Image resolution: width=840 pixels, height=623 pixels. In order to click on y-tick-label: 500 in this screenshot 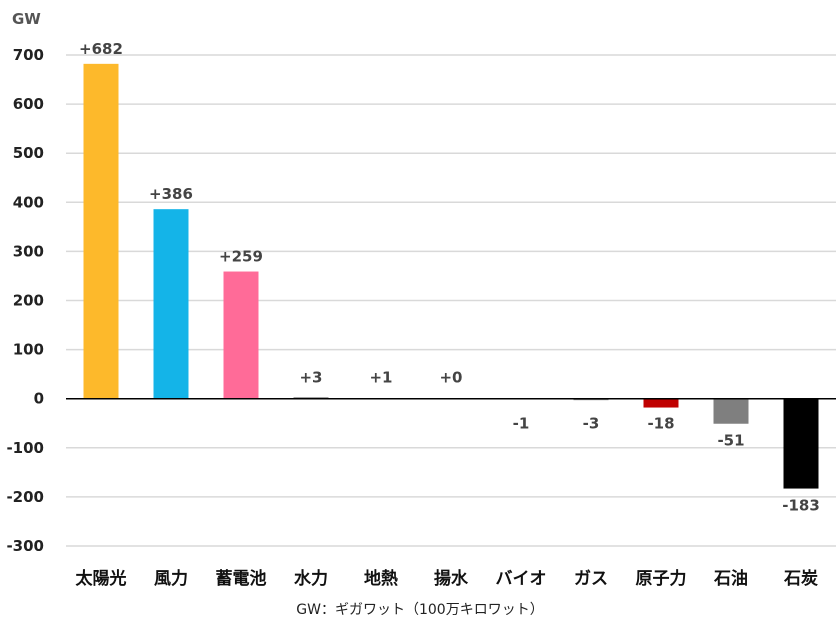, I will do `click(28, 153)`.